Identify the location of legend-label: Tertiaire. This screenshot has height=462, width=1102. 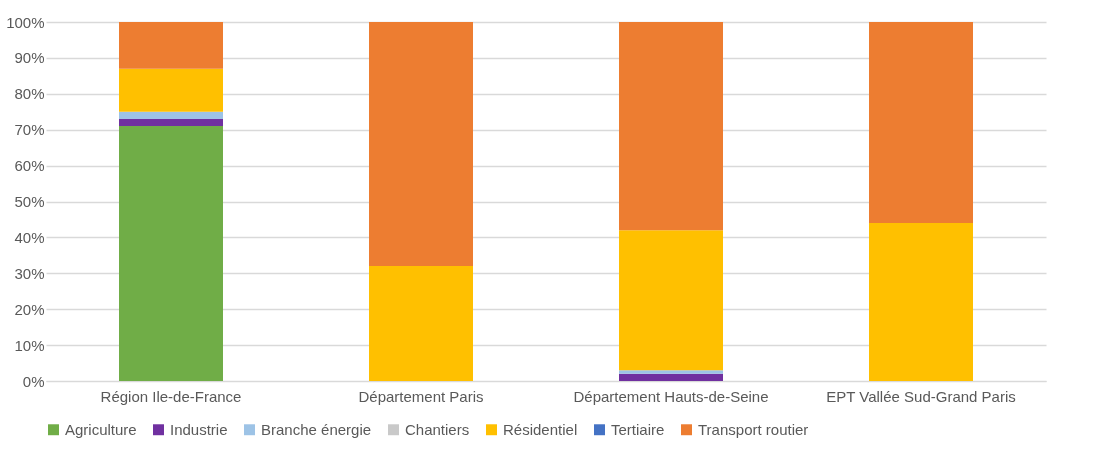
(638, 429).